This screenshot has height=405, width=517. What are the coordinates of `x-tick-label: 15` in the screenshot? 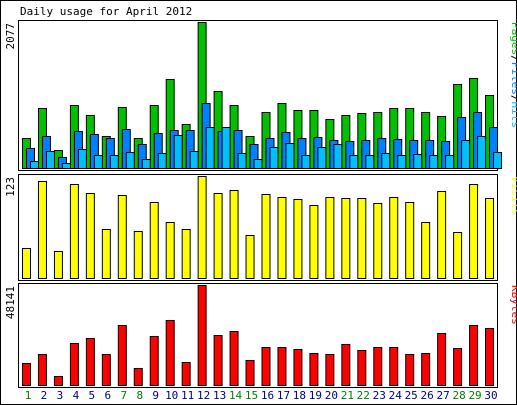 It's located at (251, 395).